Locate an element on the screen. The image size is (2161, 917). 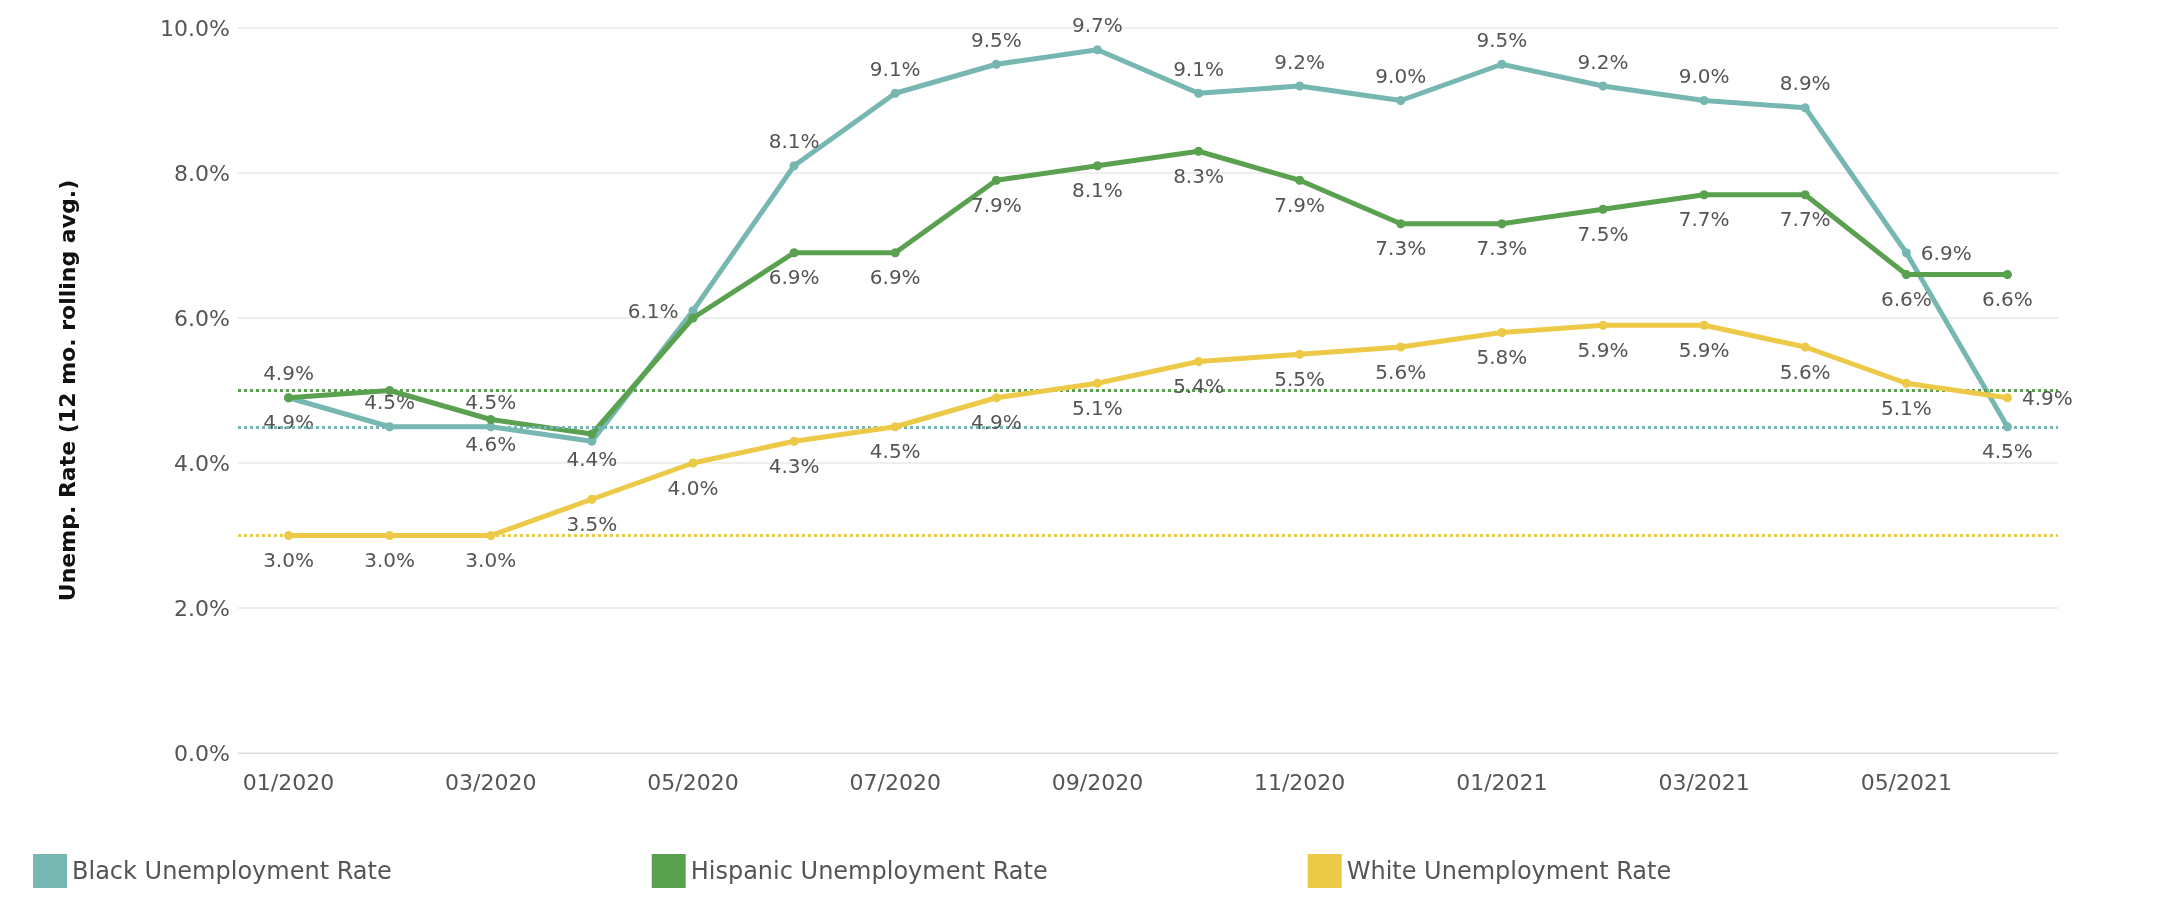
data-label: 9.5% is located at coordinates (996, 39).